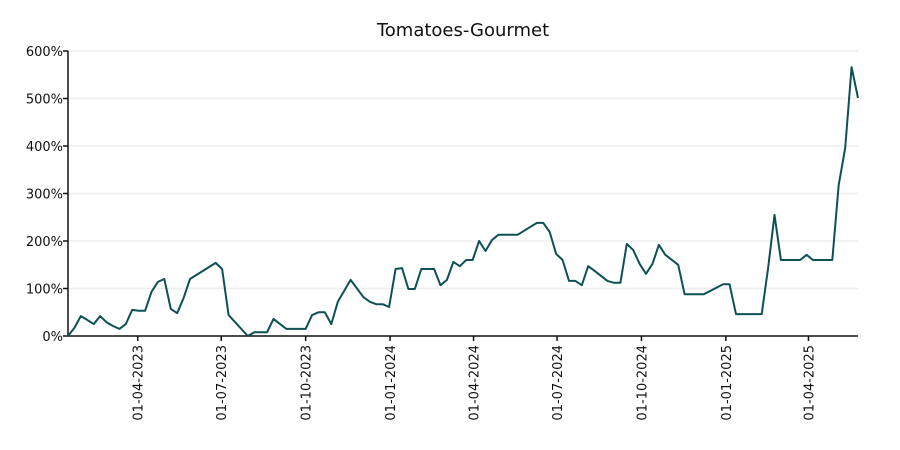 The width and height of the screenshot is (900, 450). Describe the element at coordinates (391, 383) in the screenshot. I see `x-tick-label: 01-01-2024` at that location.